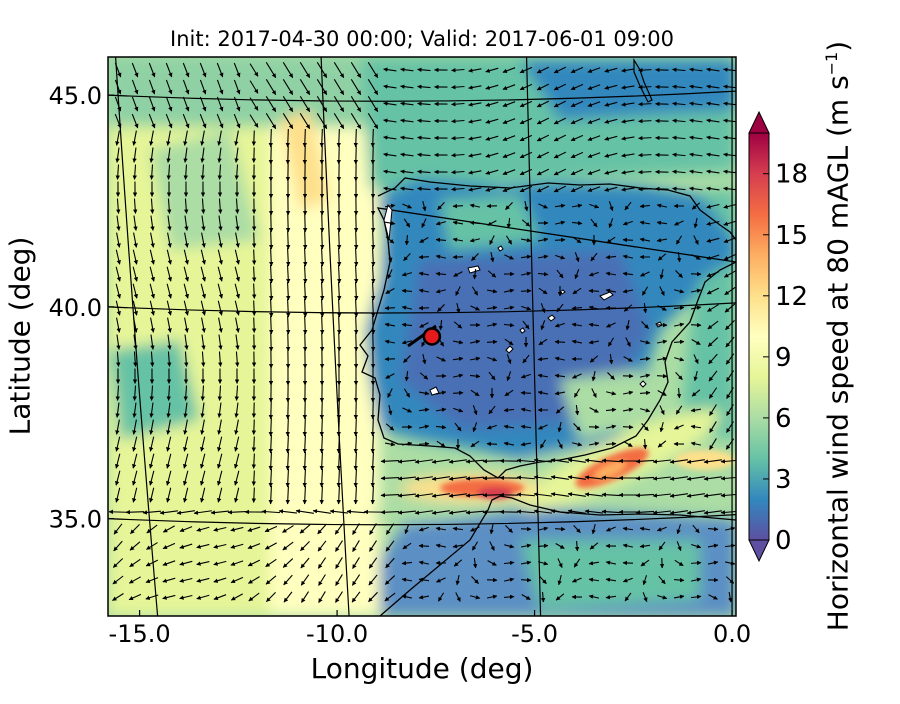  What do you see at coordinates (783, 541) in the screenshot?
I see `colorbar-tick-label: 0` at bounding box center [783, 541].